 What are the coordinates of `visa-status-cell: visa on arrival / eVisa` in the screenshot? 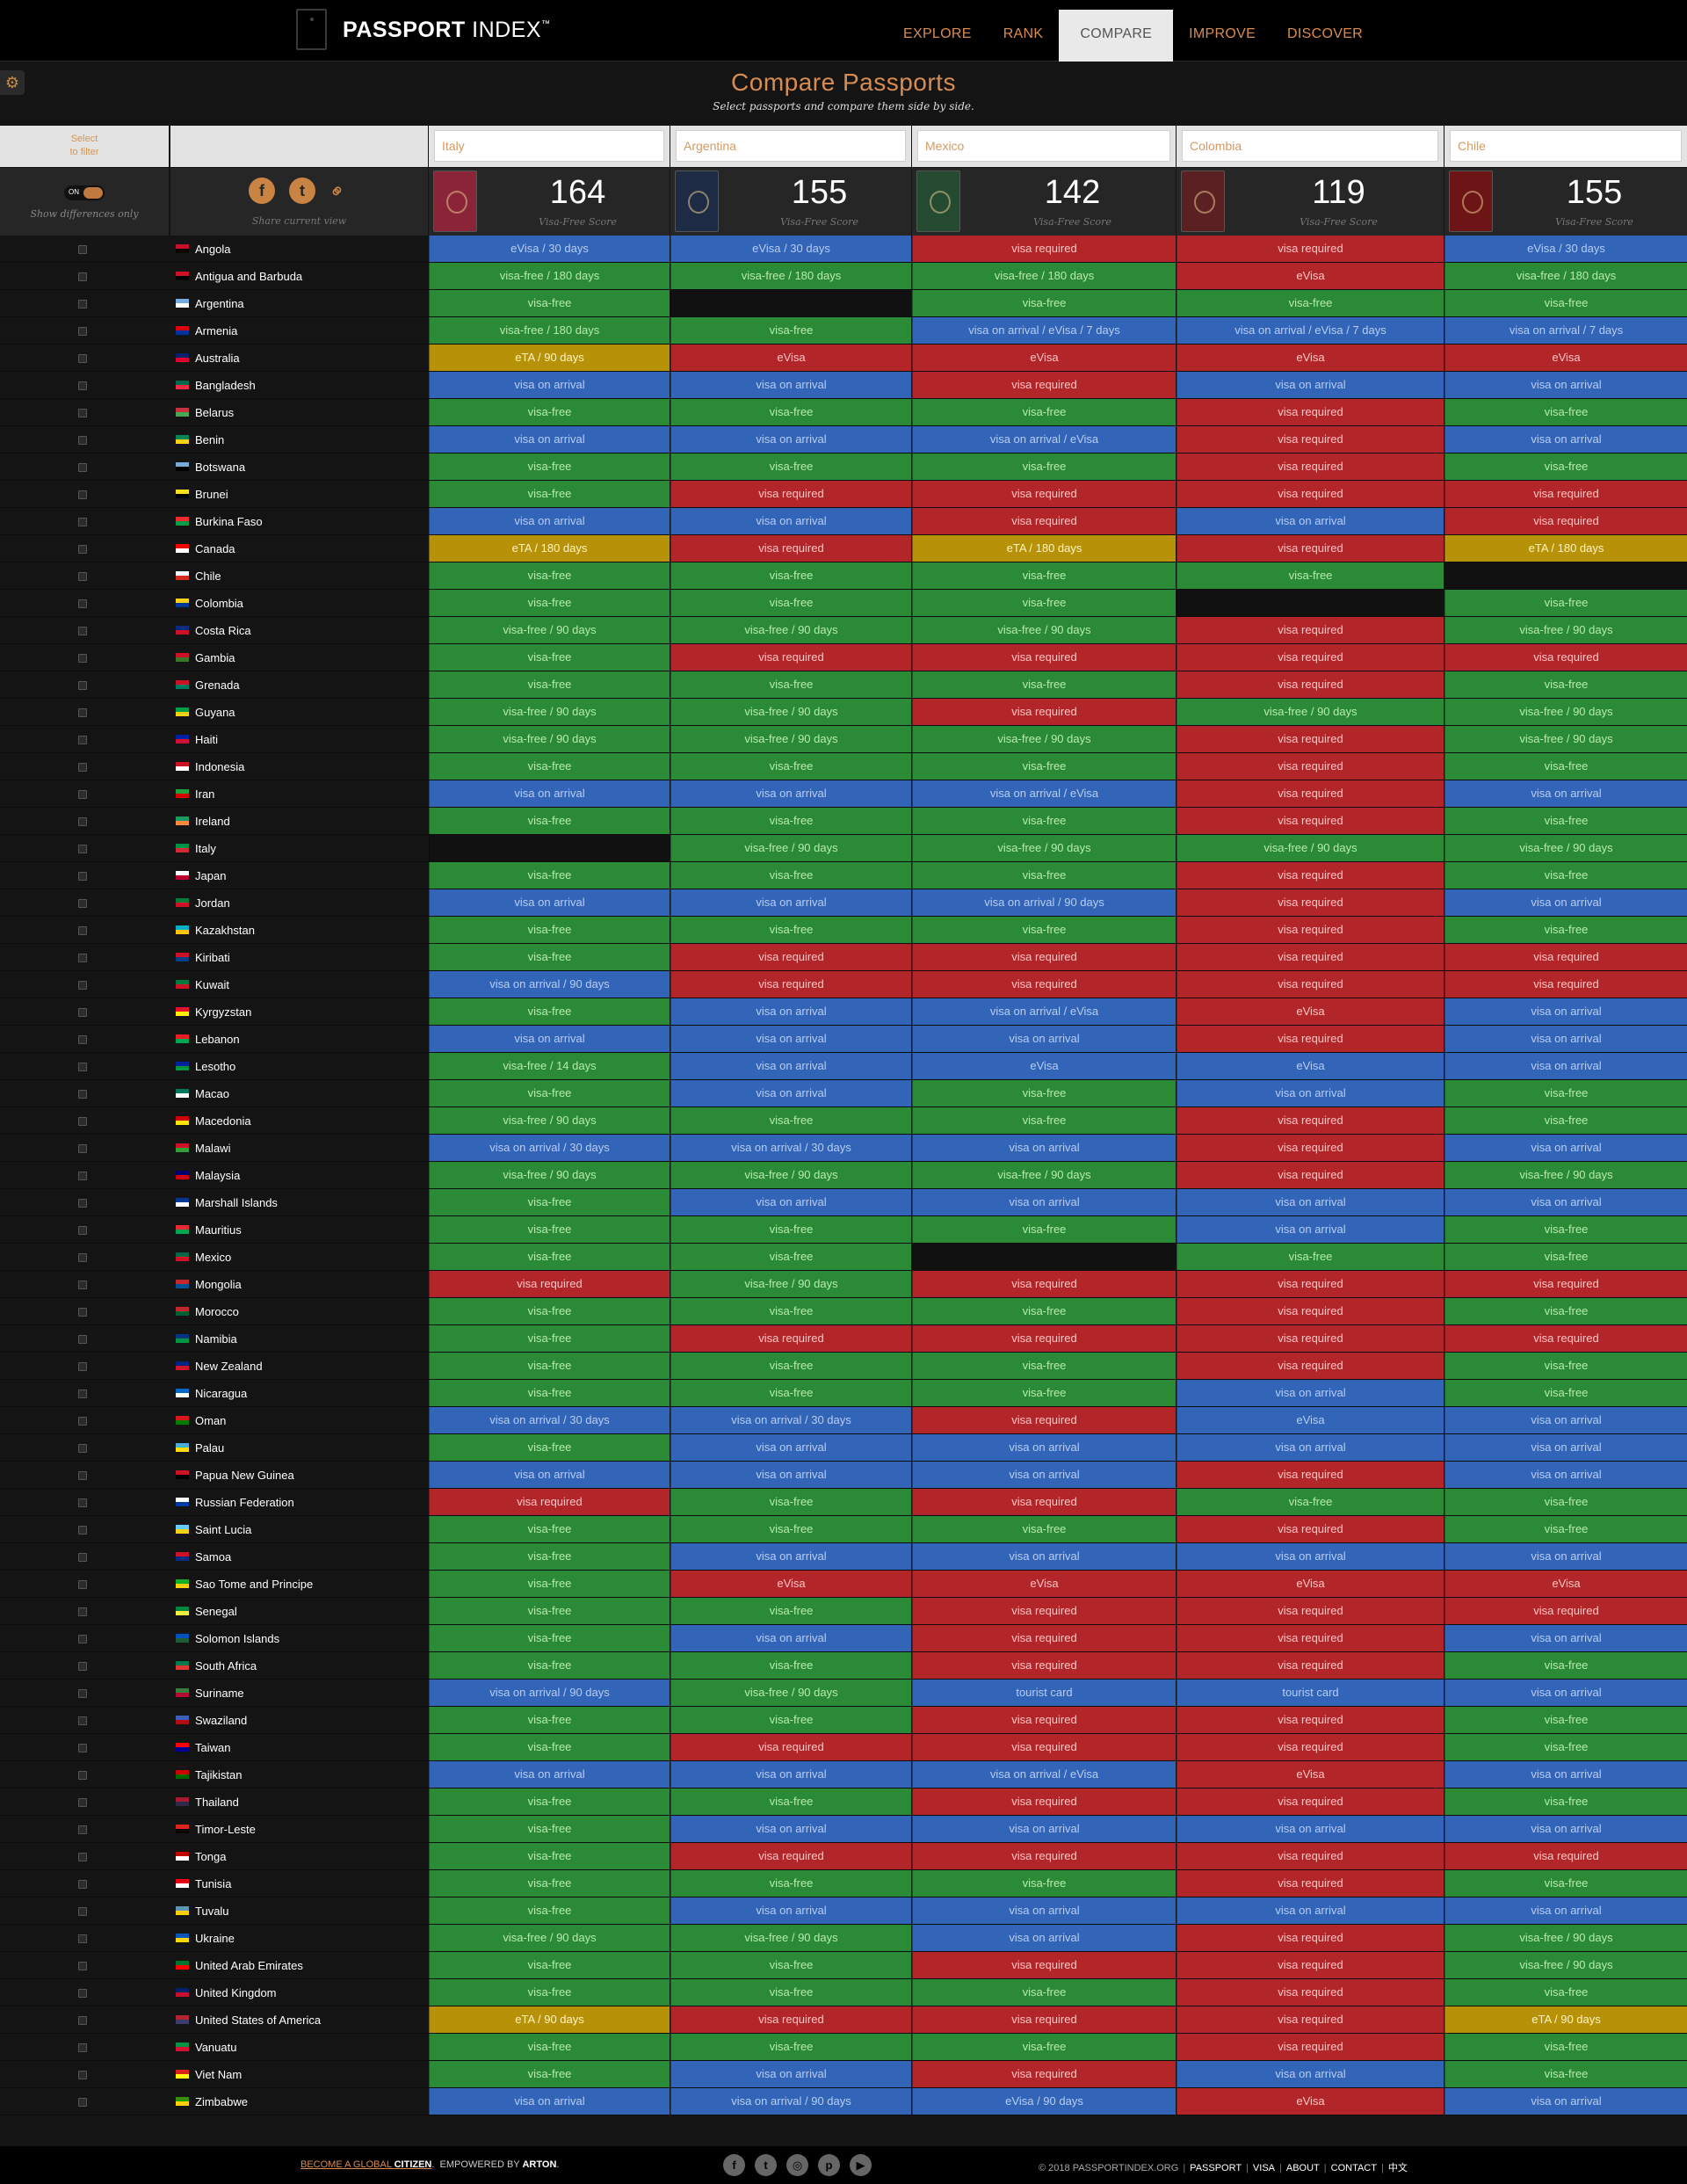 It's located at (1044, 1774).